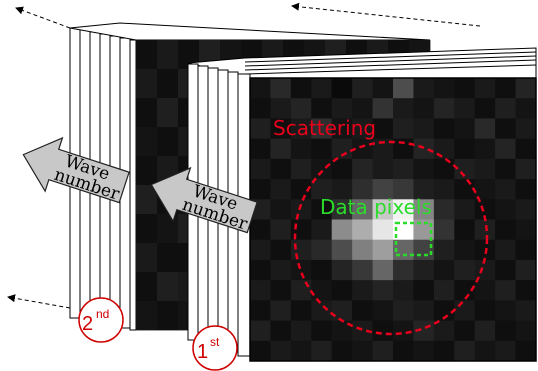  I want to click on scattering-label: Scattering, so click(324, 128).